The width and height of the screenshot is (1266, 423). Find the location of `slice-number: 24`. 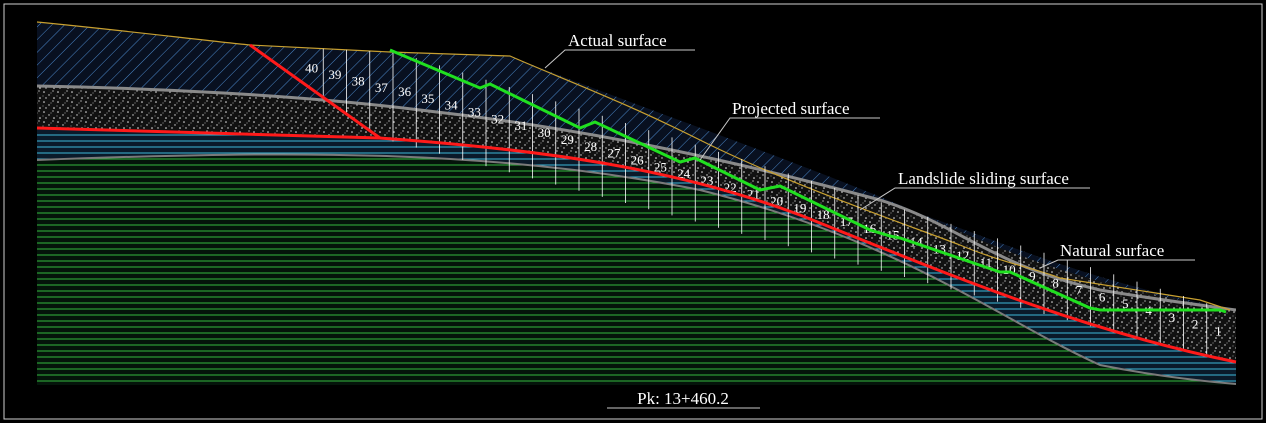

slice-number: 24 is located at coordinates (684, 173).